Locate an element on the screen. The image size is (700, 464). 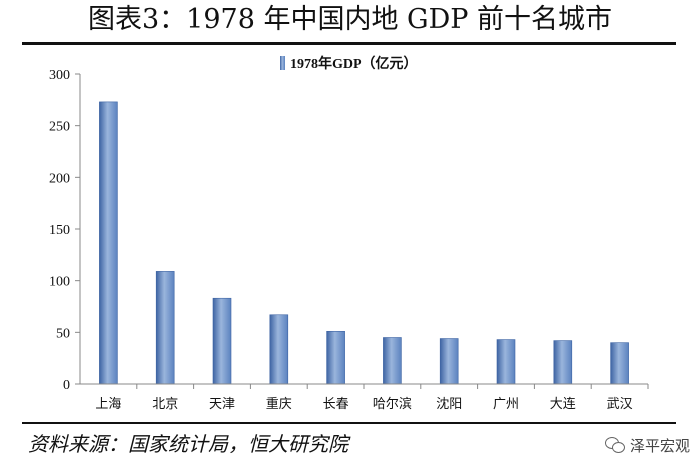
wechat-icon is located at coordinates (614, 445).